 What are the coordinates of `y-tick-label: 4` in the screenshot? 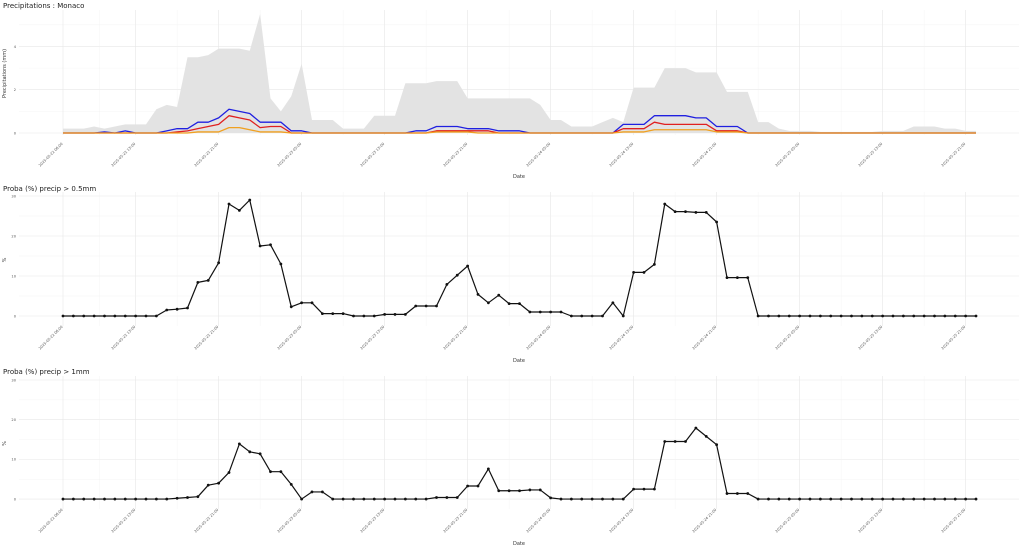 It's located at (15, 47).